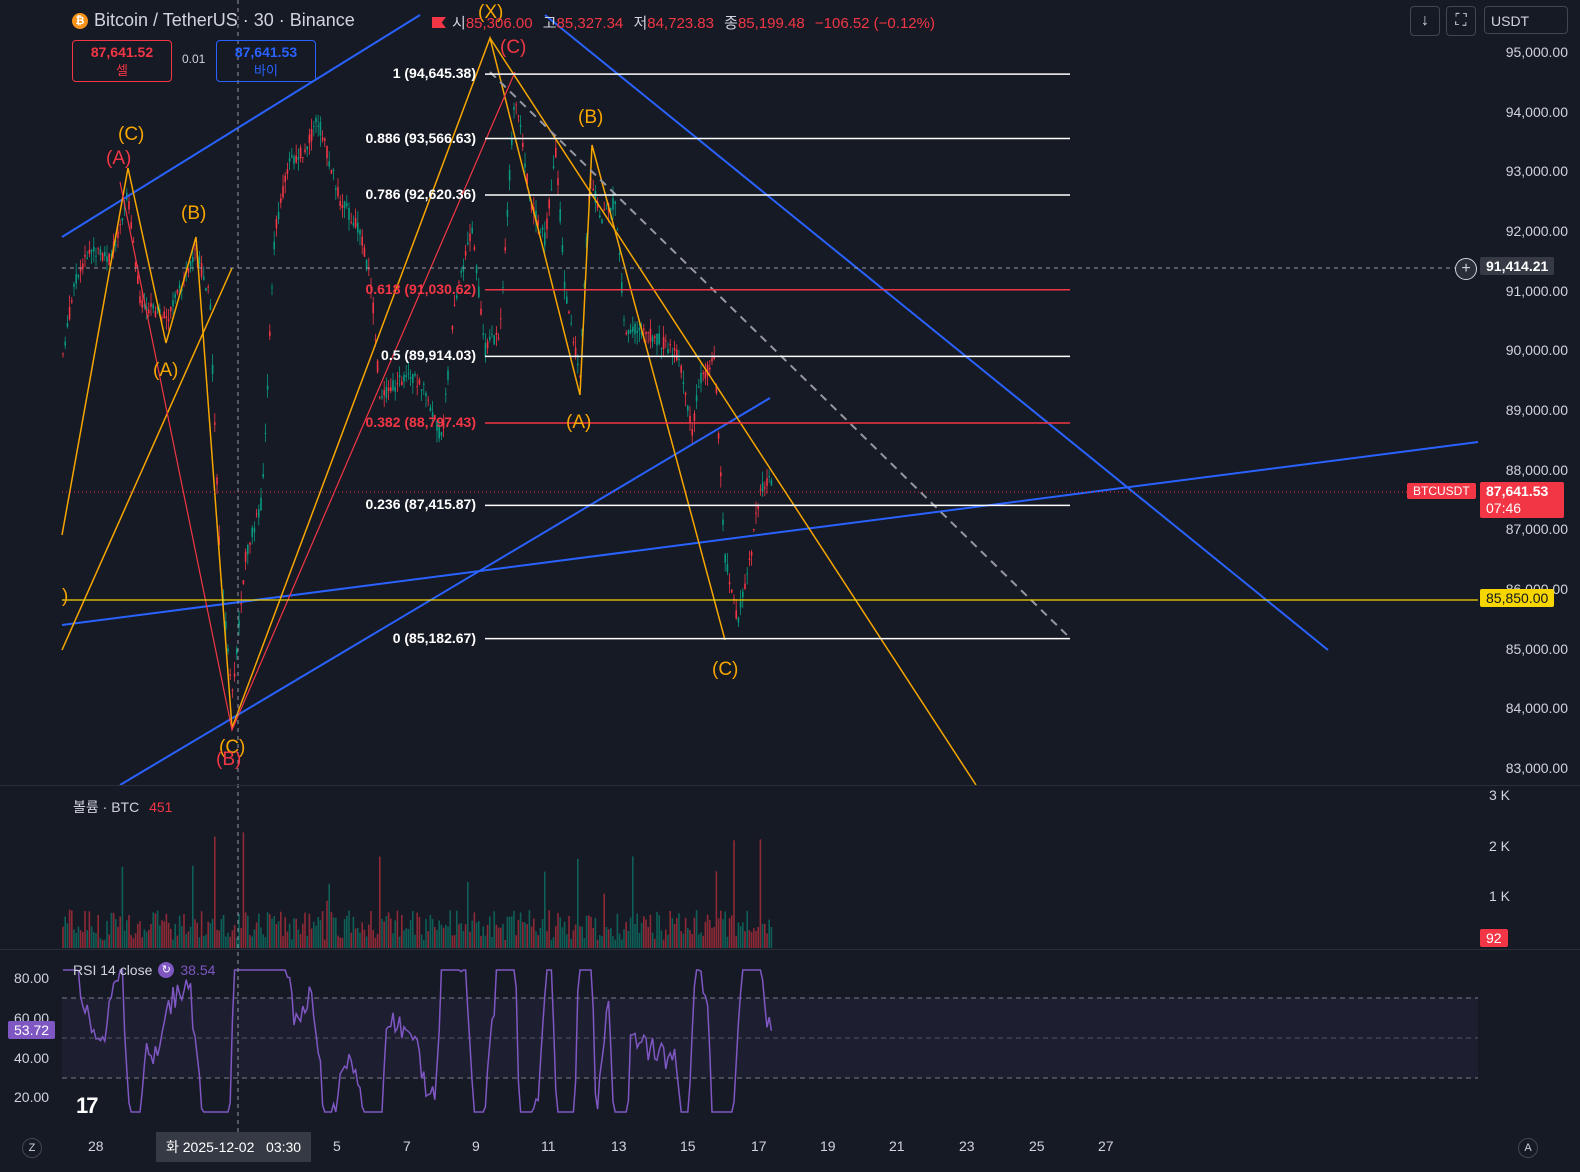  What do you see at coordinates (417, 890) in the screenshot?
I see `volume-bars` at bounding box center [417, 890].